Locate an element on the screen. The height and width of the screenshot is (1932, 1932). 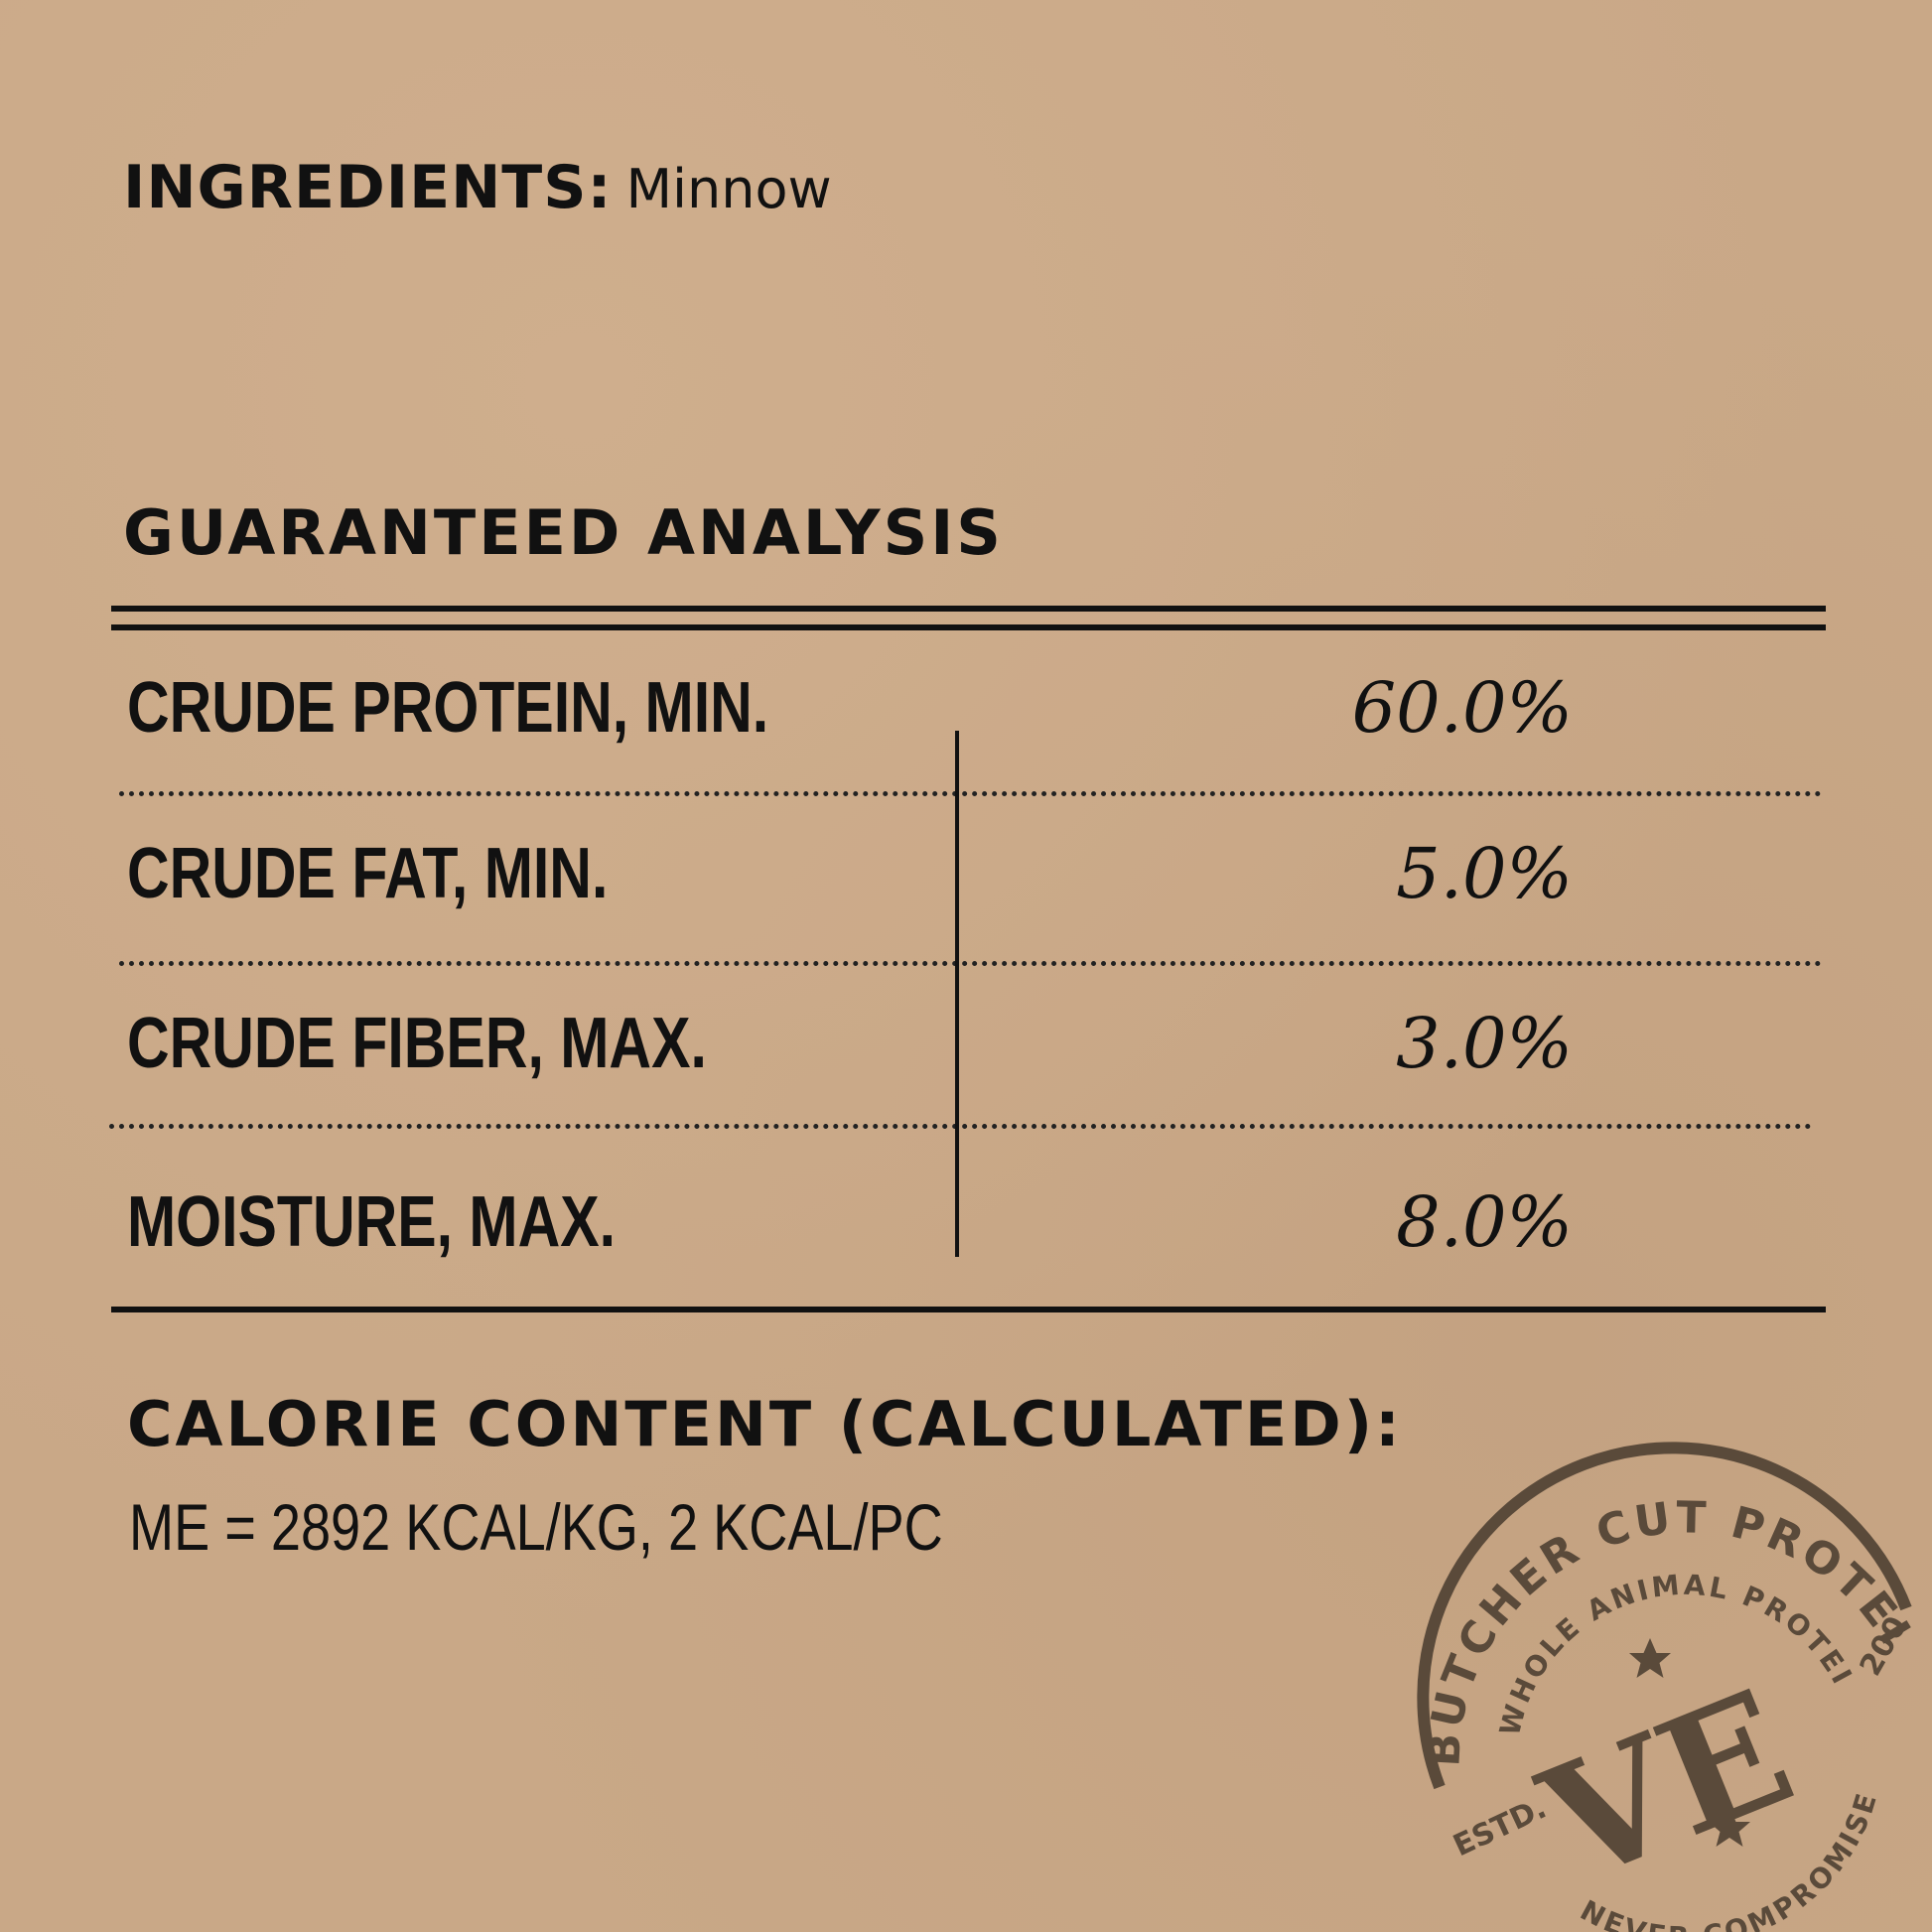
row-label: MOISTURE, MAX. is located at coordinates (372, 1222).